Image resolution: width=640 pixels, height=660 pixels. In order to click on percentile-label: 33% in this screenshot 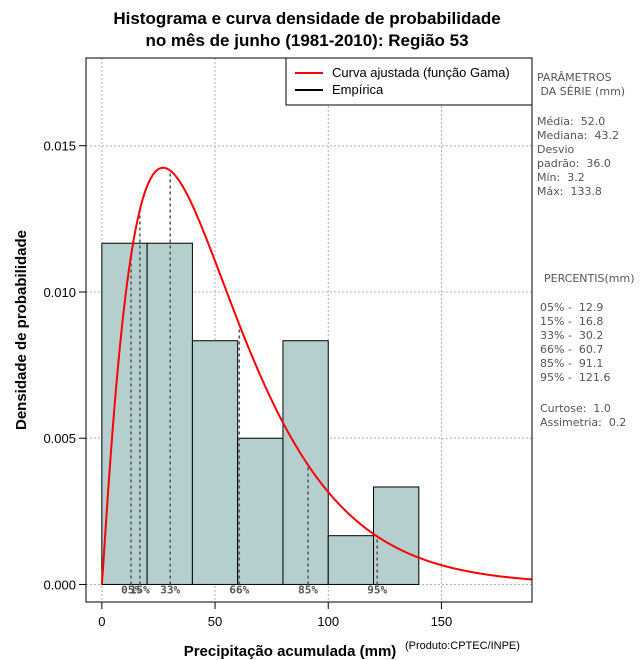, I will do `click(170, 589)`.